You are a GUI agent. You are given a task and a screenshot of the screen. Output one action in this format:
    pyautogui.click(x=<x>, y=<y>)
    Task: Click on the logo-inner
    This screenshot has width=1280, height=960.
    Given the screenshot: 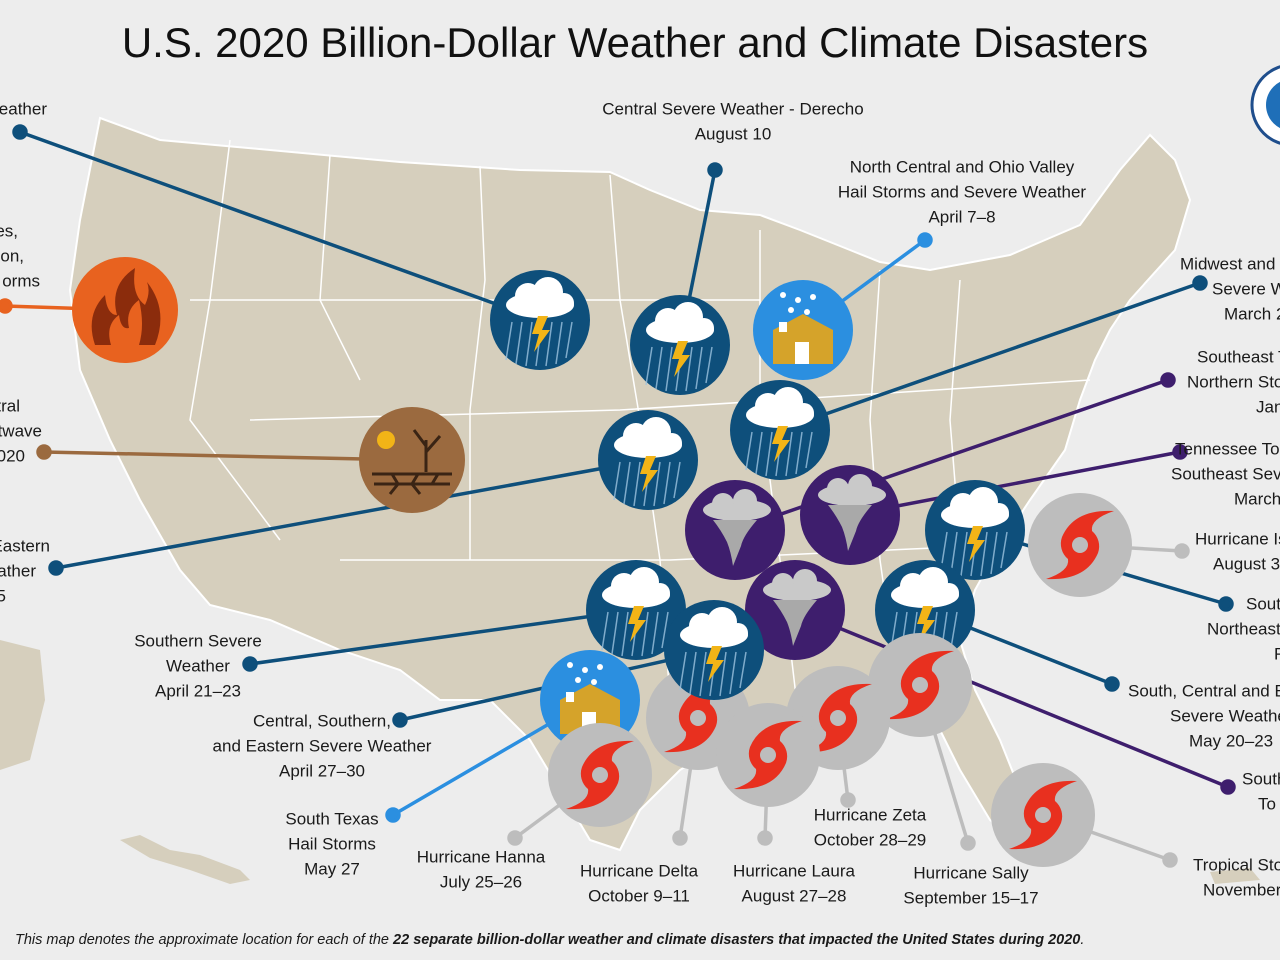 What is the action you would take?
    pyautogui.click(x=1273, y=105)
    